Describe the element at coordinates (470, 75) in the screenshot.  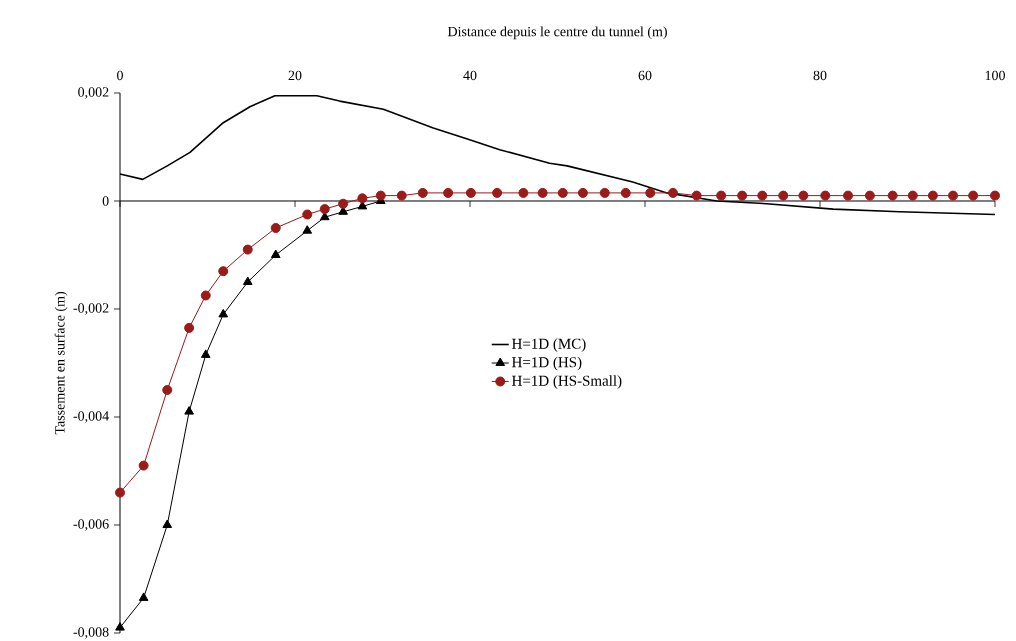
I see `x-tick-label: 40` at that location.